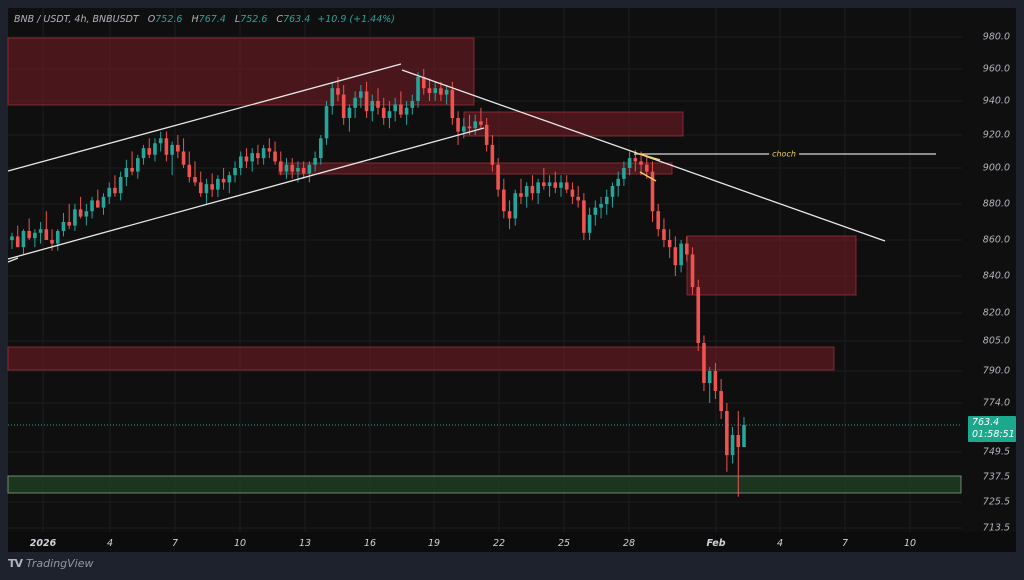 This screenshot has height=580, width=1024. What do you see at coordinates (780, 543) in the screenshot?
I see `time-tick: 4` at bounding box center [780, 543].